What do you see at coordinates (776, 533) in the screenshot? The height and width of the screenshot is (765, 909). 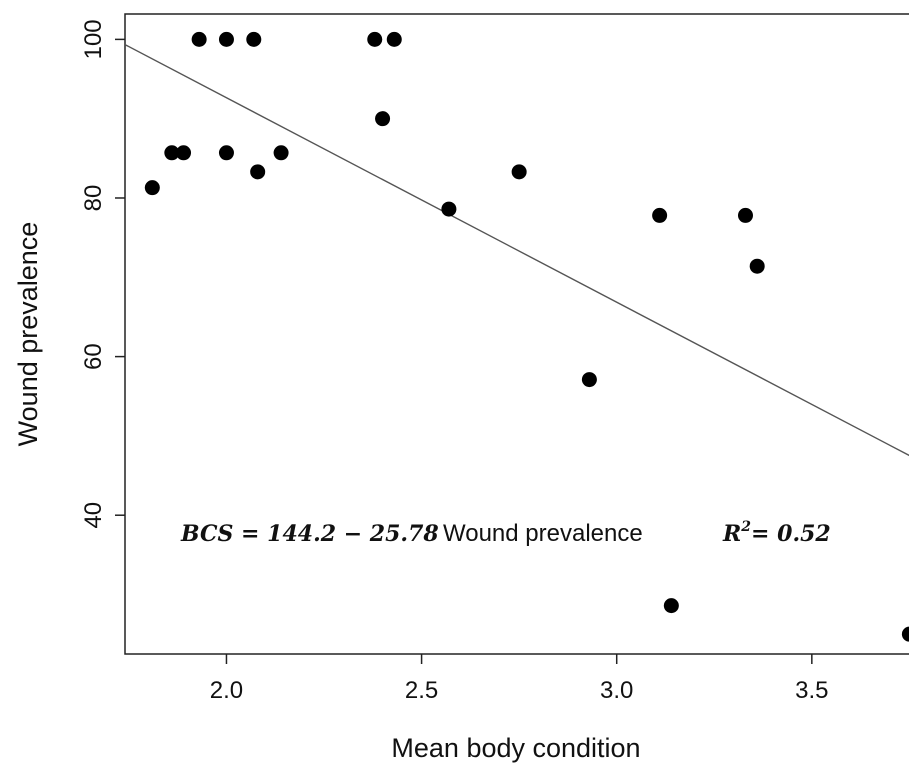 I see `r-squared: R2= 0.52` at bounding box center [776, 533].